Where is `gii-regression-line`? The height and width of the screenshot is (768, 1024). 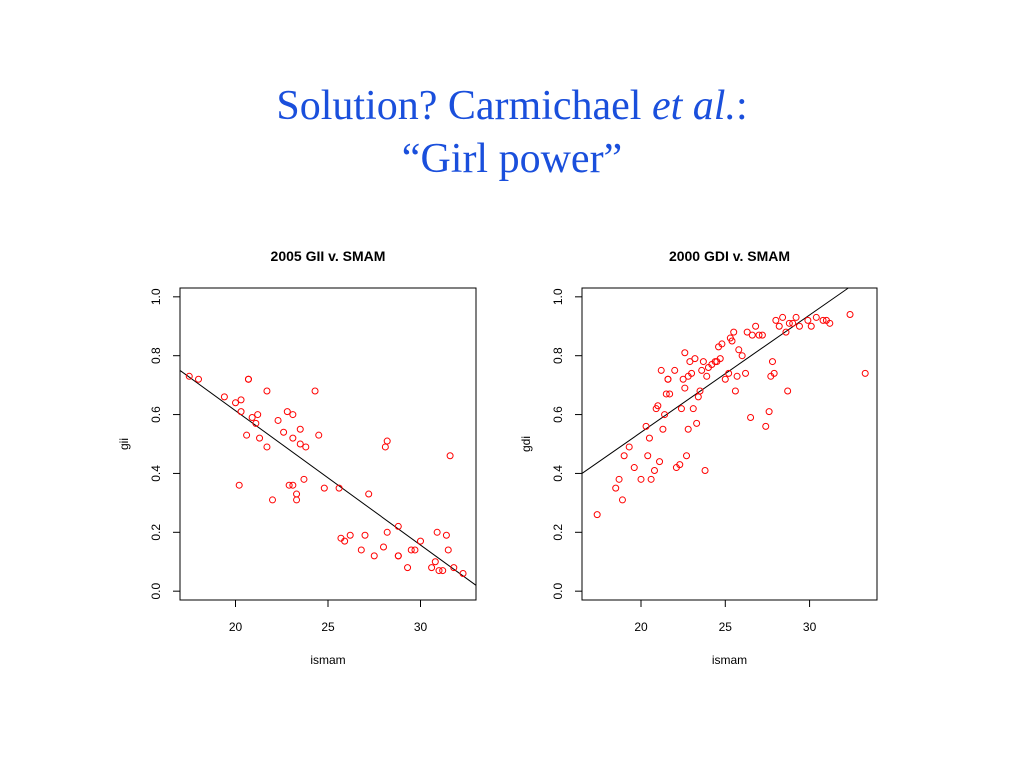
gii-regression-line is located at coordinates (328, 478).